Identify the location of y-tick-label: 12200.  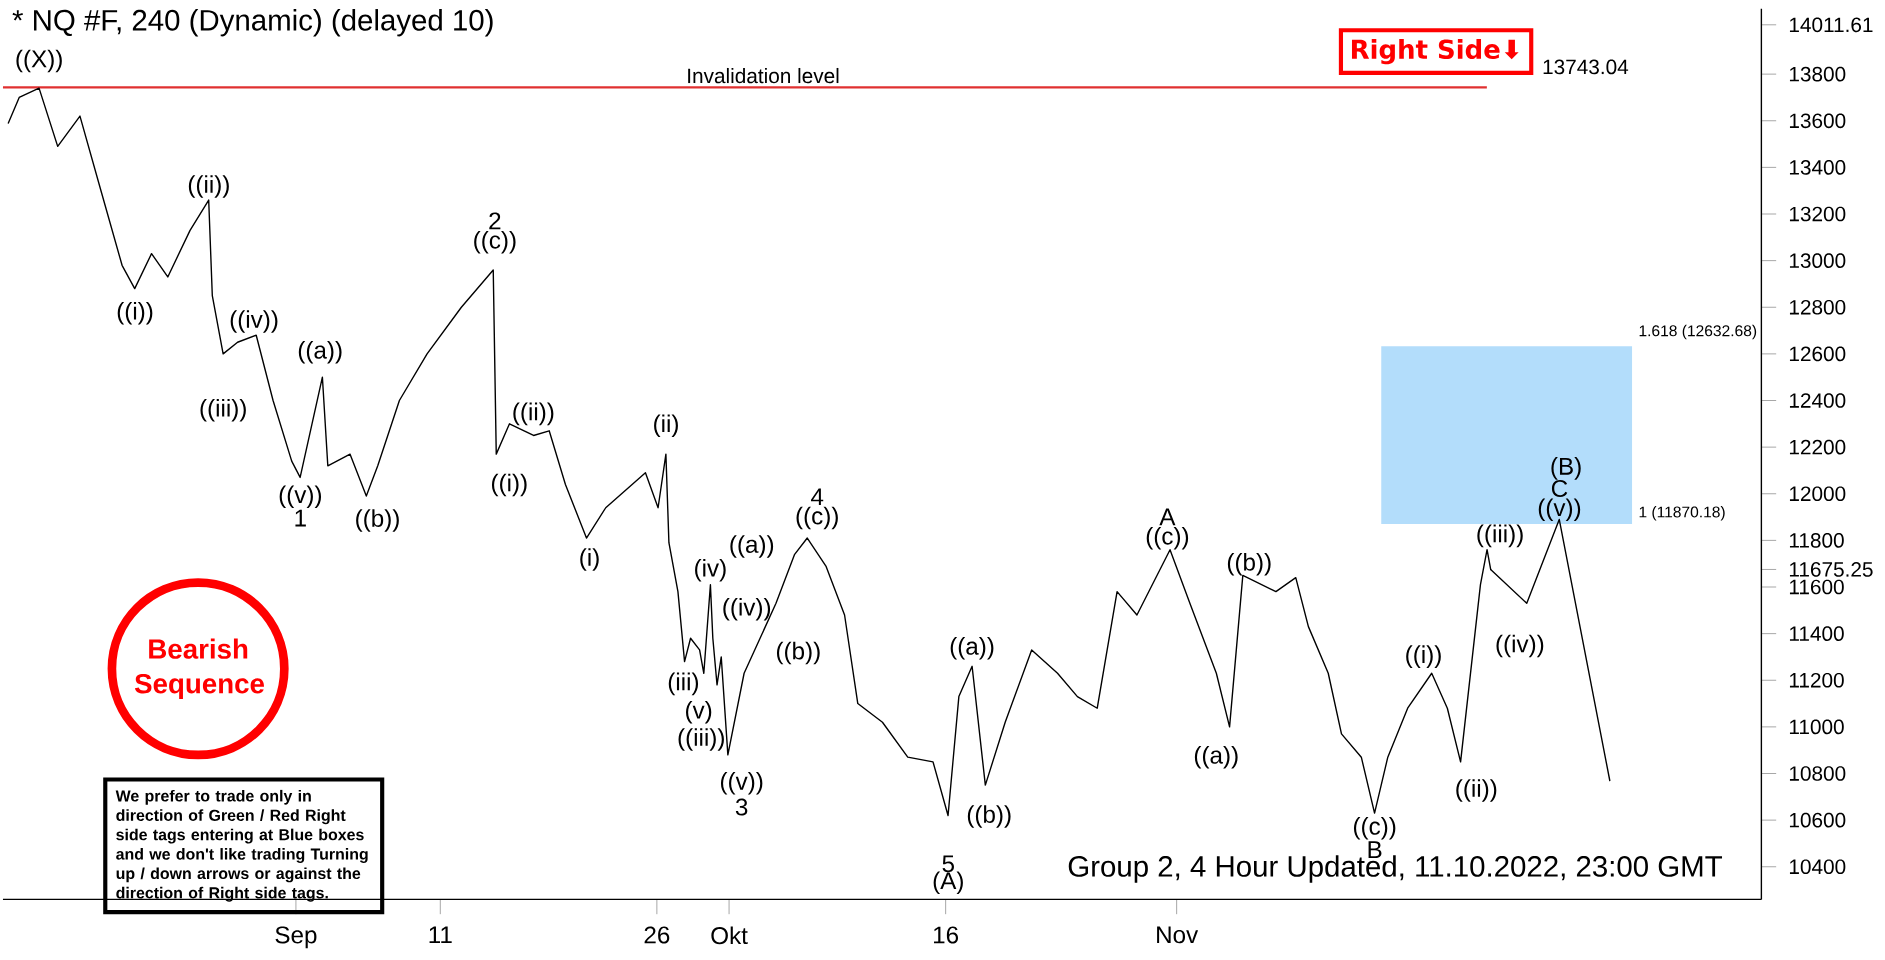
(1817, 447).